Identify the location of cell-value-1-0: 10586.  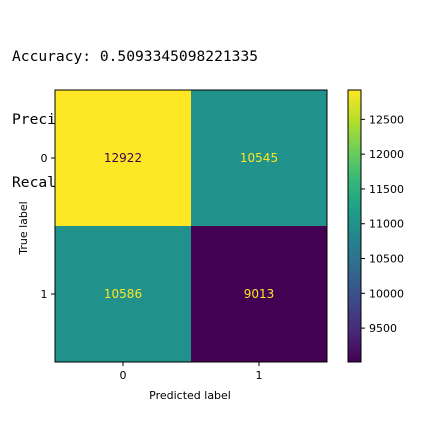
(123, 294).